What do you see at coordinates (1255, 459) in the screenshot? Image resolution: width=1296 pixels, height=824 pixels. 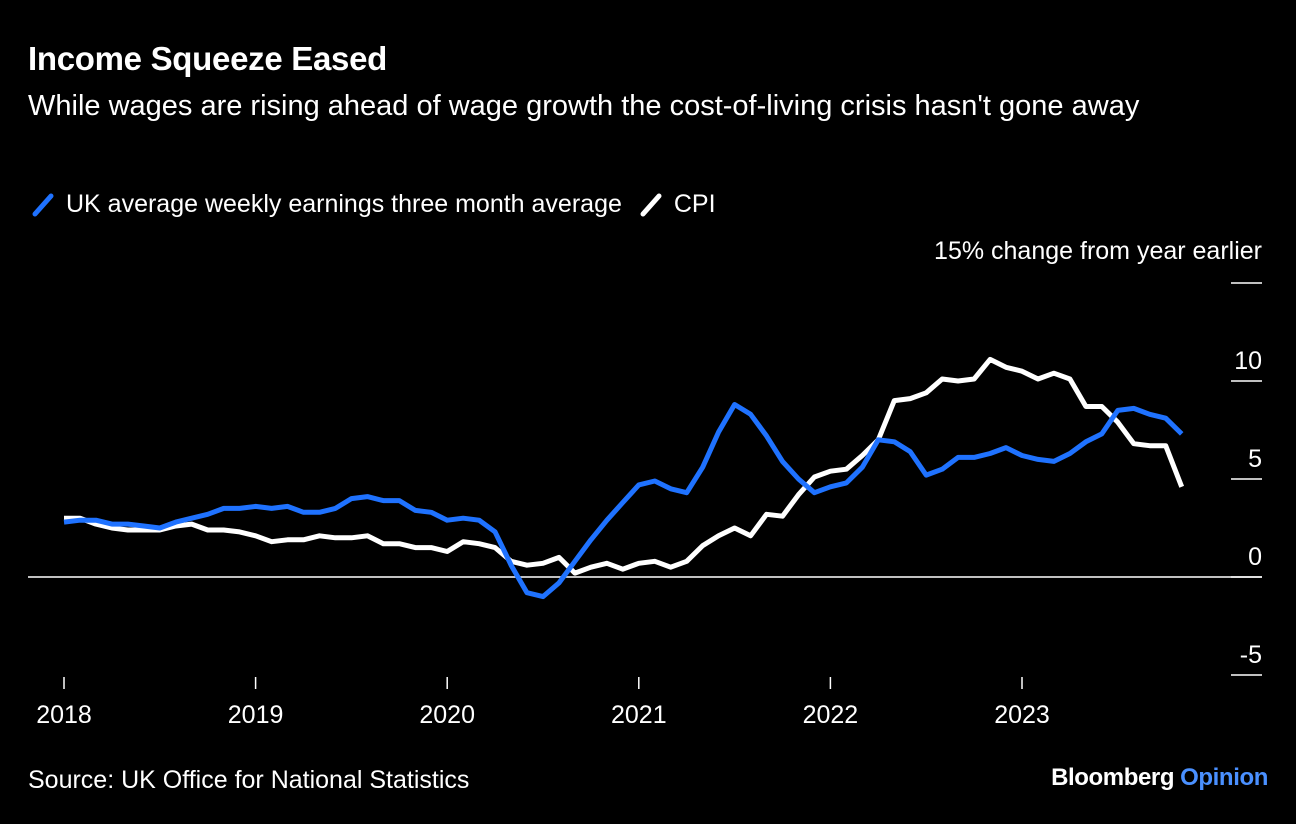 I see `y-tick-label: 5` at bounding box center [1255, 459].